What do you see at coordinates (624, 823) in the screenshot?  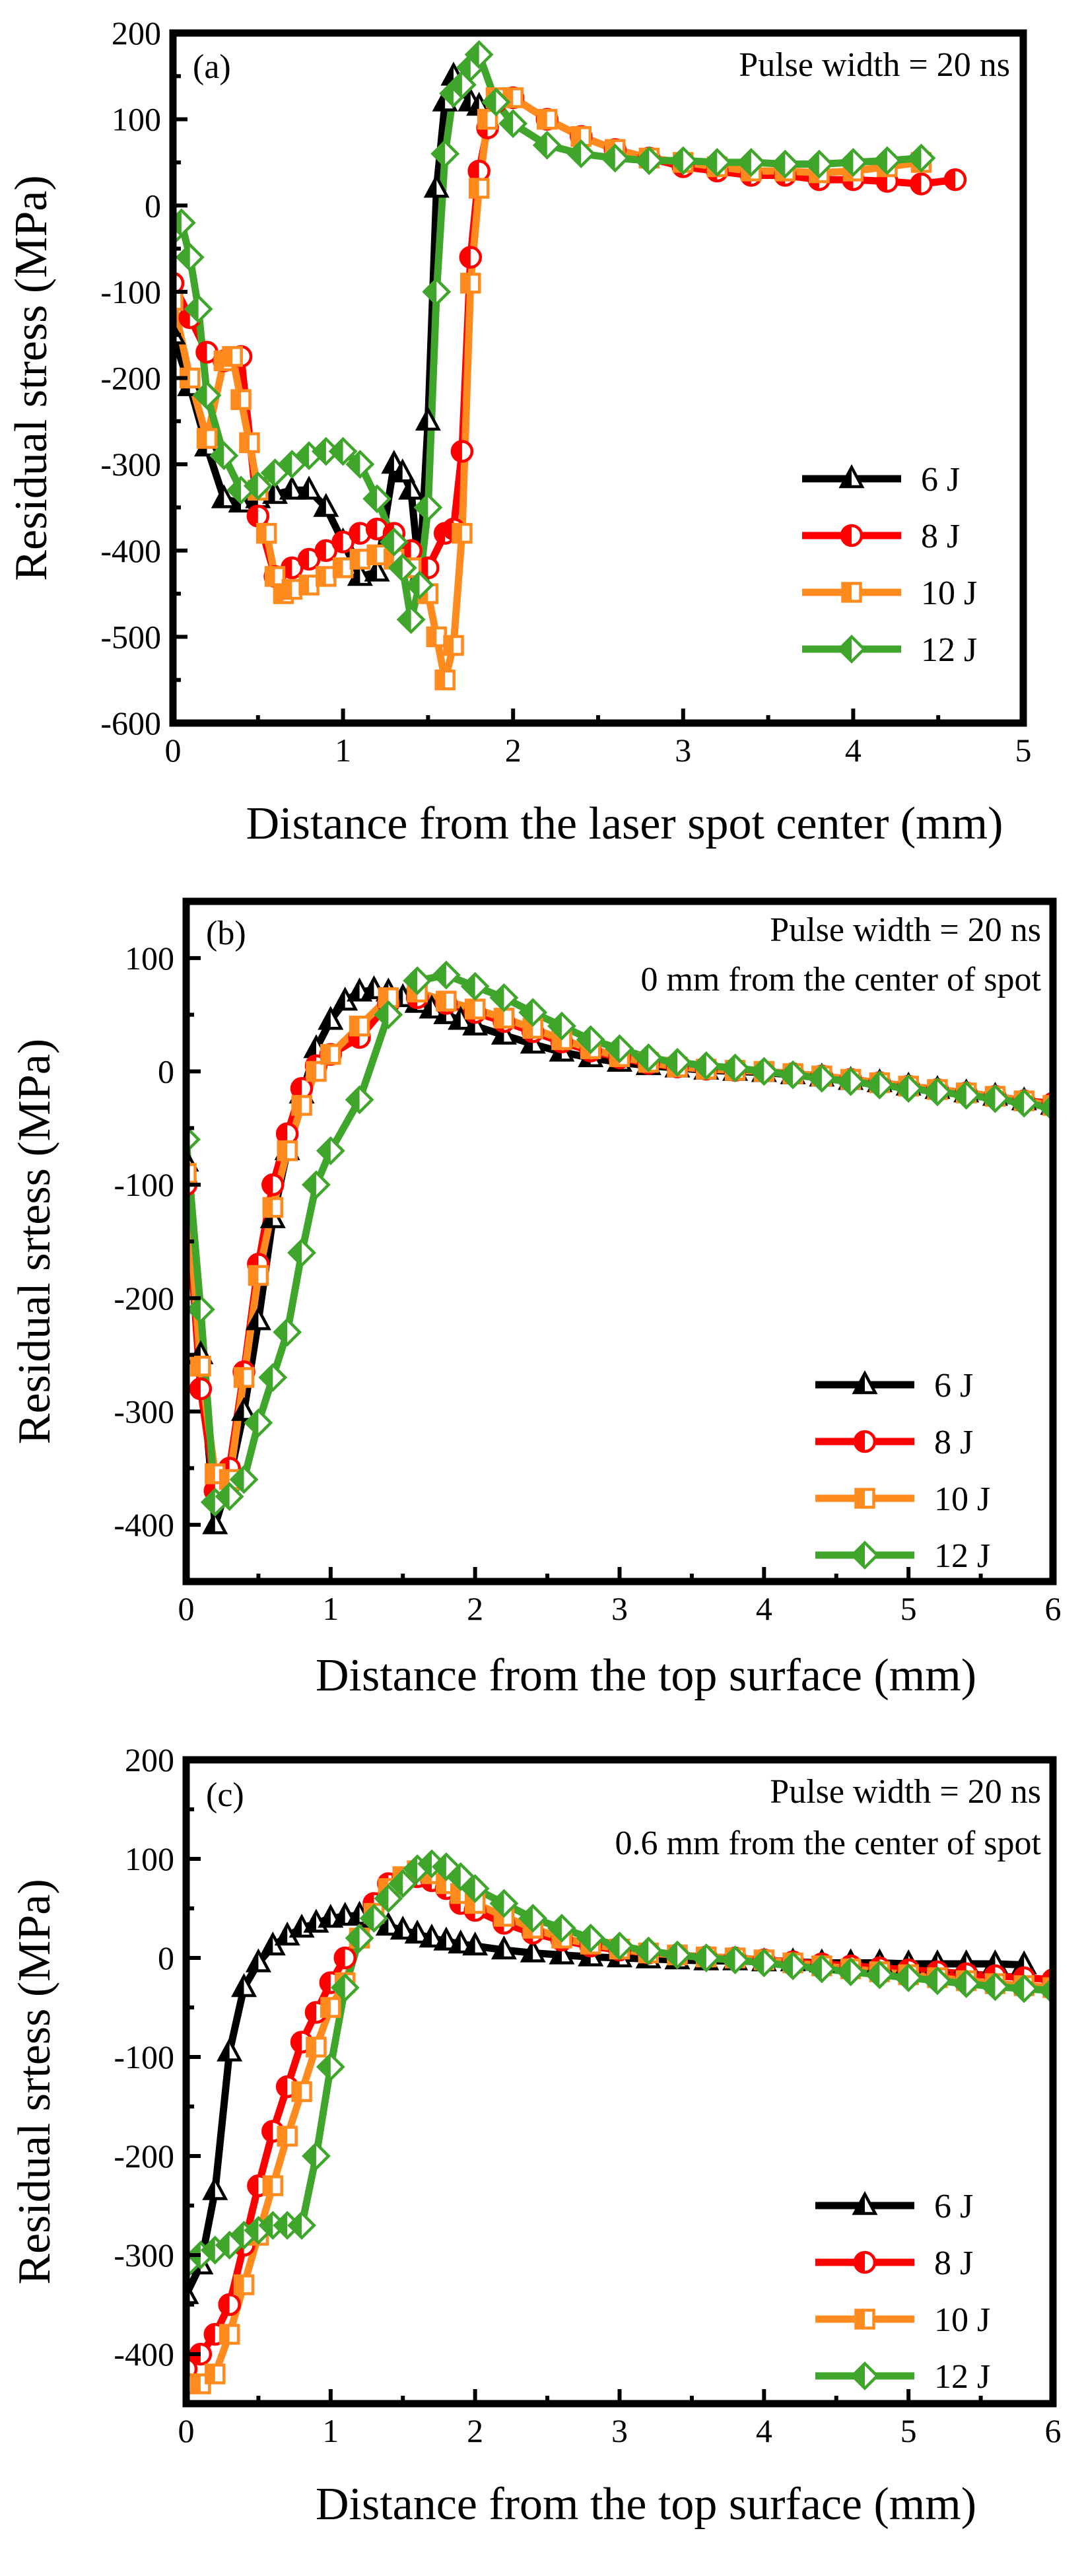 I see `panel-a-x-axis-title: Distance from the laser spot center (mm)` at bounding box center [624, 823].